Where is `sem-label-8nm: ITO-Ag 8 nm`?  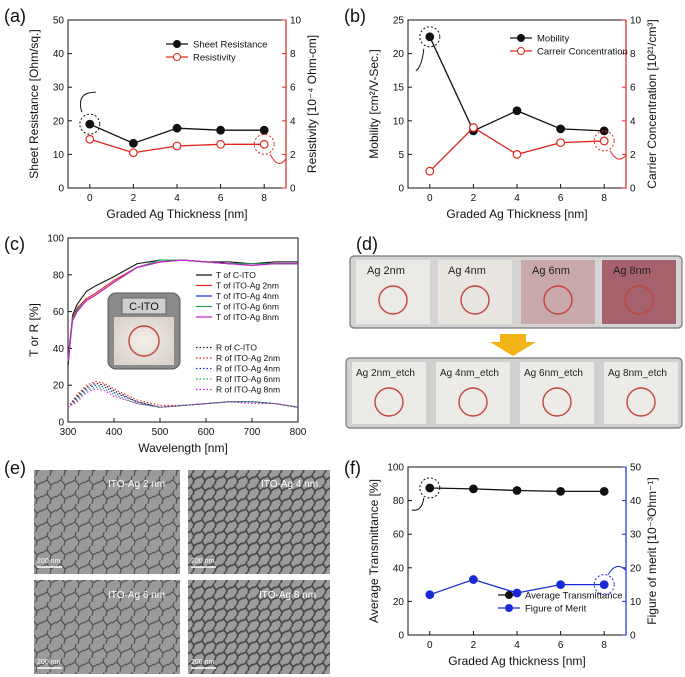 sem-label-8nm: ITO-Ag 8 nm is located at coordinates (287, 595).